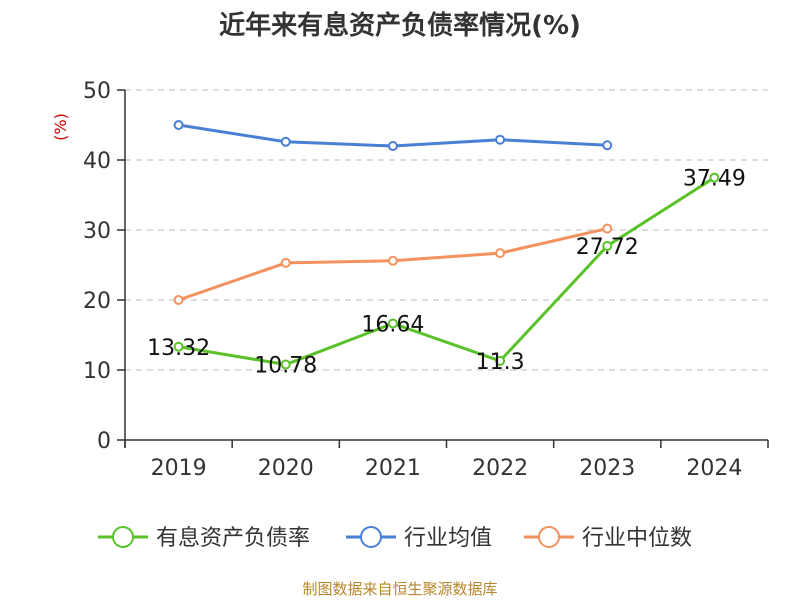  I want to click on data-point-1-2023, so click(607, 145).